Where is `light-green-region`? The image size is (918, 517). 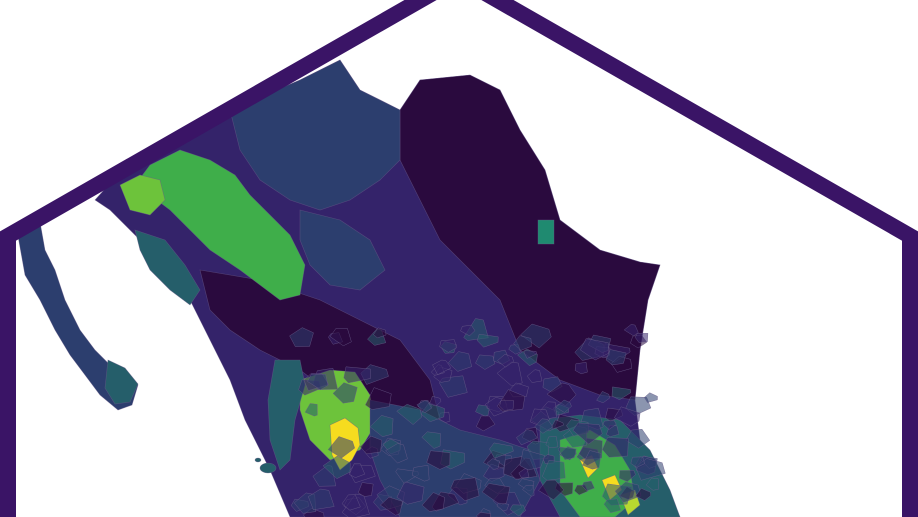 light-green-region is located at coordinates (142, 195).